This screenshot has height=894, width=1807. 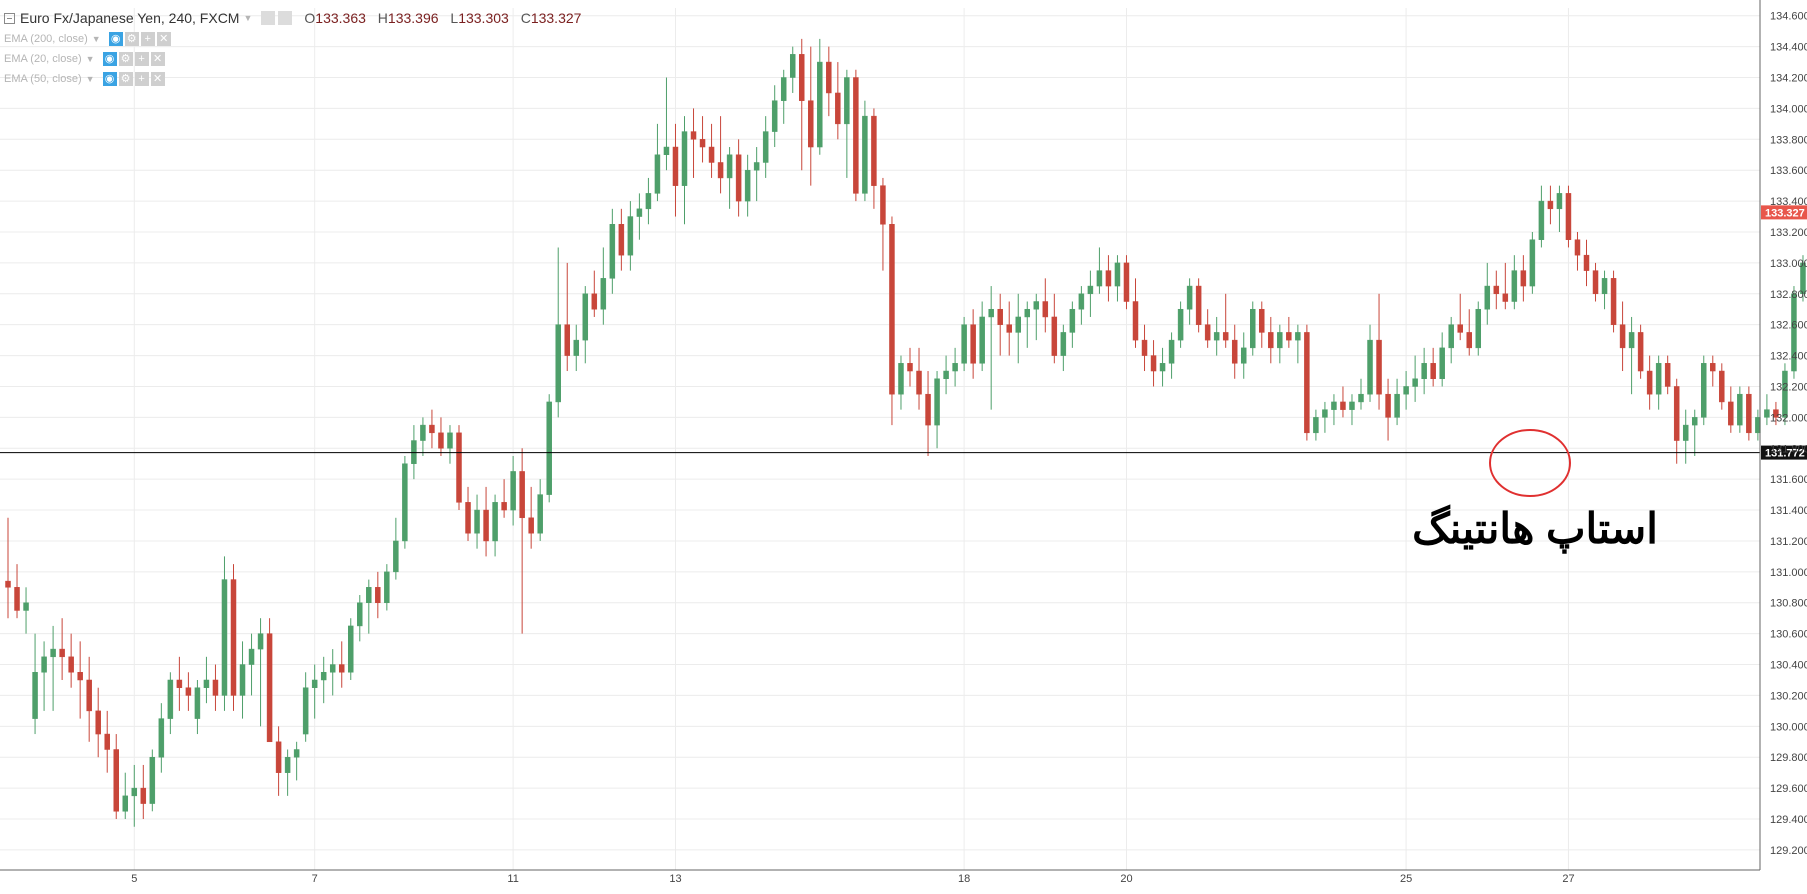 I want to click on chevron-down-icon: ▼, so click(x=247, y=18).